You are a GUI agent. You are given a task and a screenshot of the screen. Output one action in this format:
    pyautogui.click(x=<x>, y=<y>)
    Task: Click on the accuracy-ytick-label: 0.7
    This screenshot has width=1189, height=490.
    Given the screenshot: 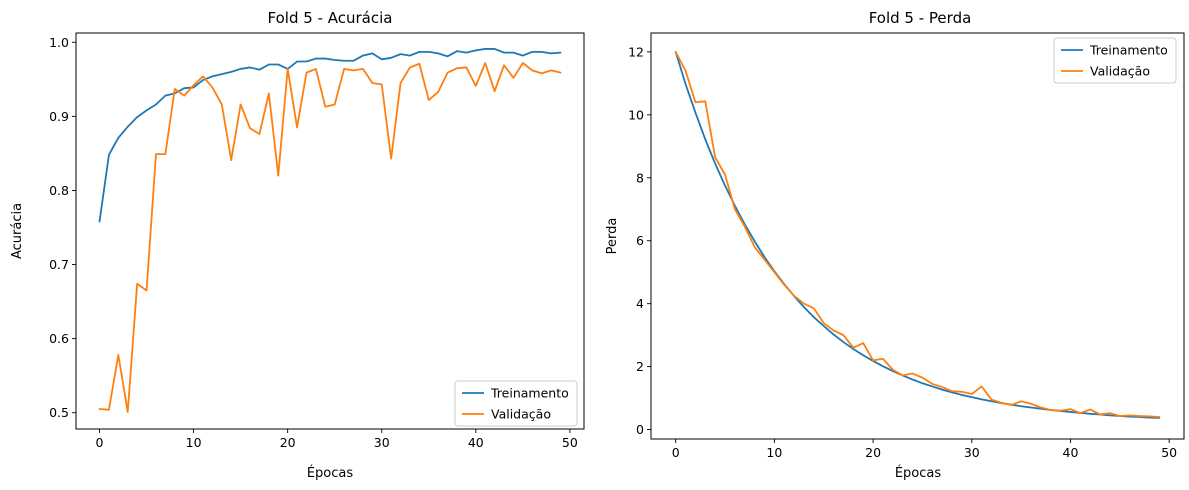 What is the action you would take?
    pyautogui.click(x=59, y=264)
    